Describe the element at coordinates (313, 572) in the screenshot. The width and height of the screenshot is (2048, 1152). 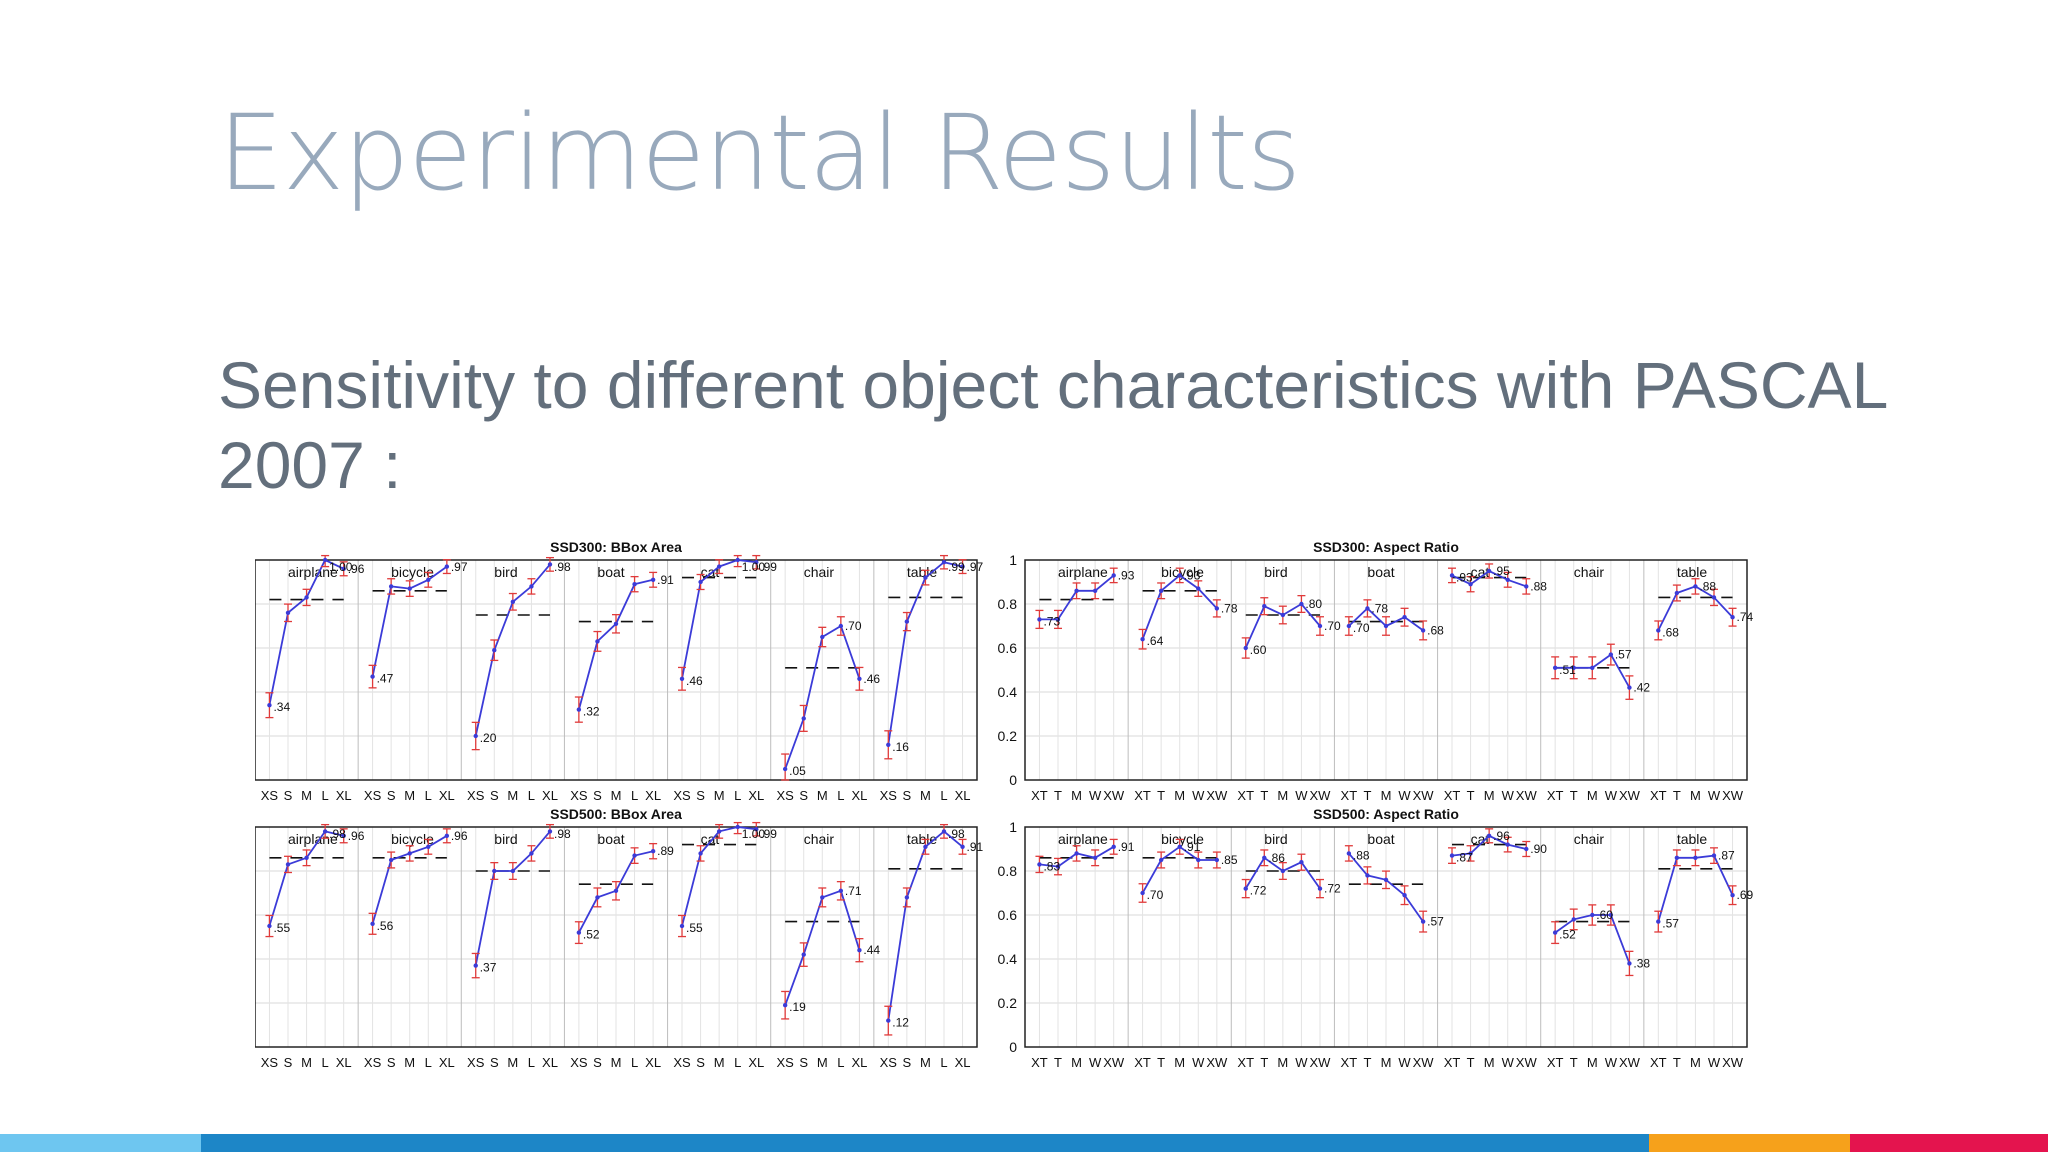
I see `category-label: airplane` at that location.